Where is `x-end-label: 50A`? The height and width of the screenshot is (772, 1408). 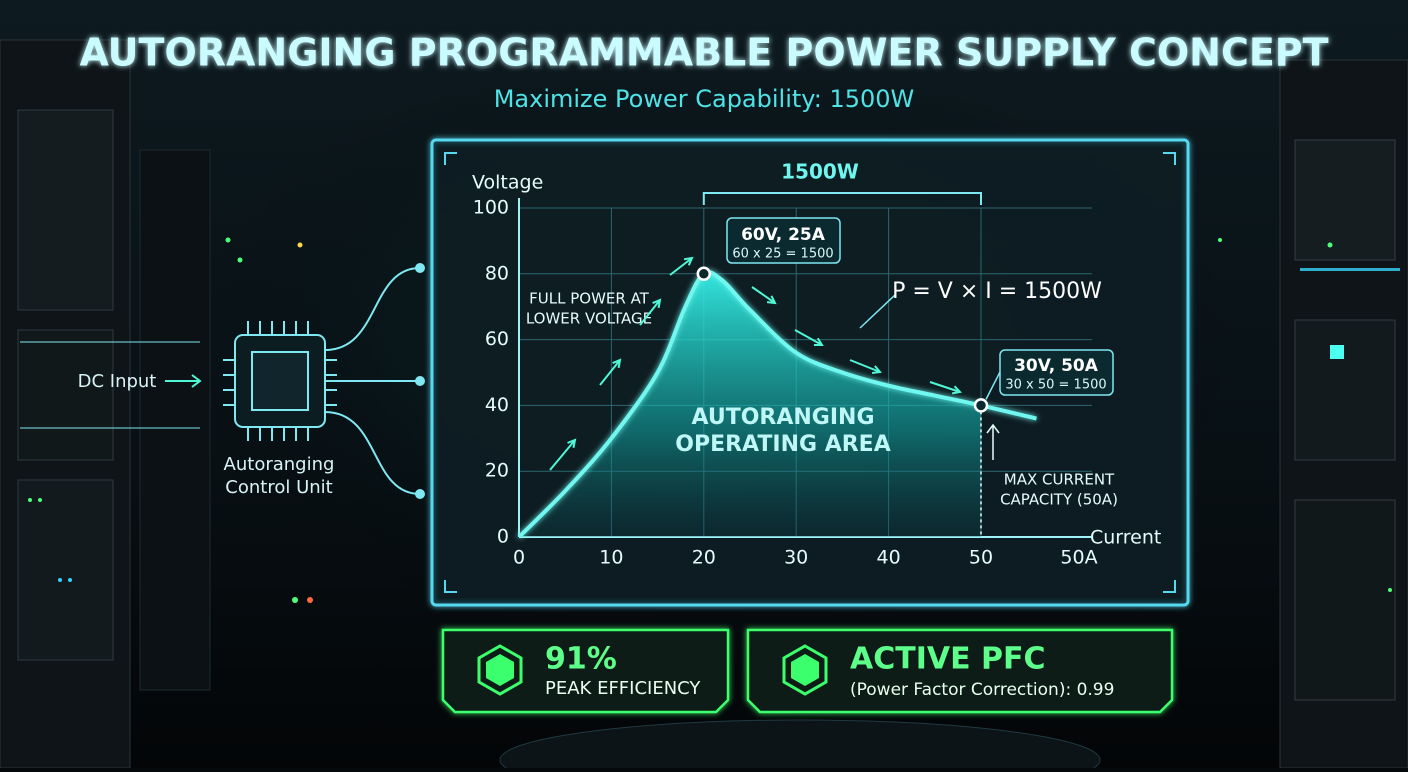
x-end-label: 50A is located at coordinates (1078, 558).